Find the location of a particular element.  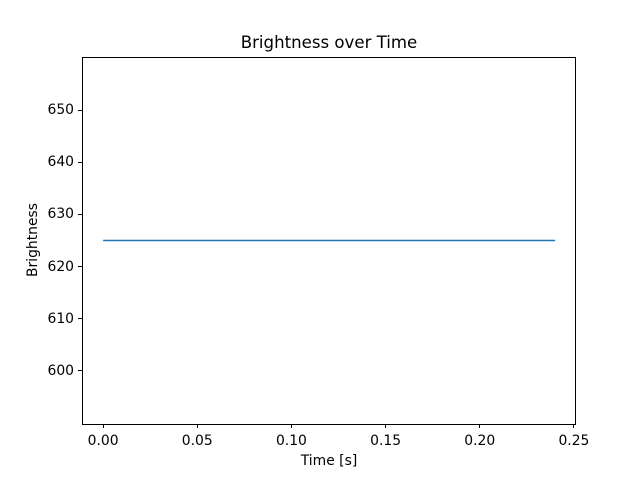

x-tick-label: 0.10 is located at coordinates (291, 441).